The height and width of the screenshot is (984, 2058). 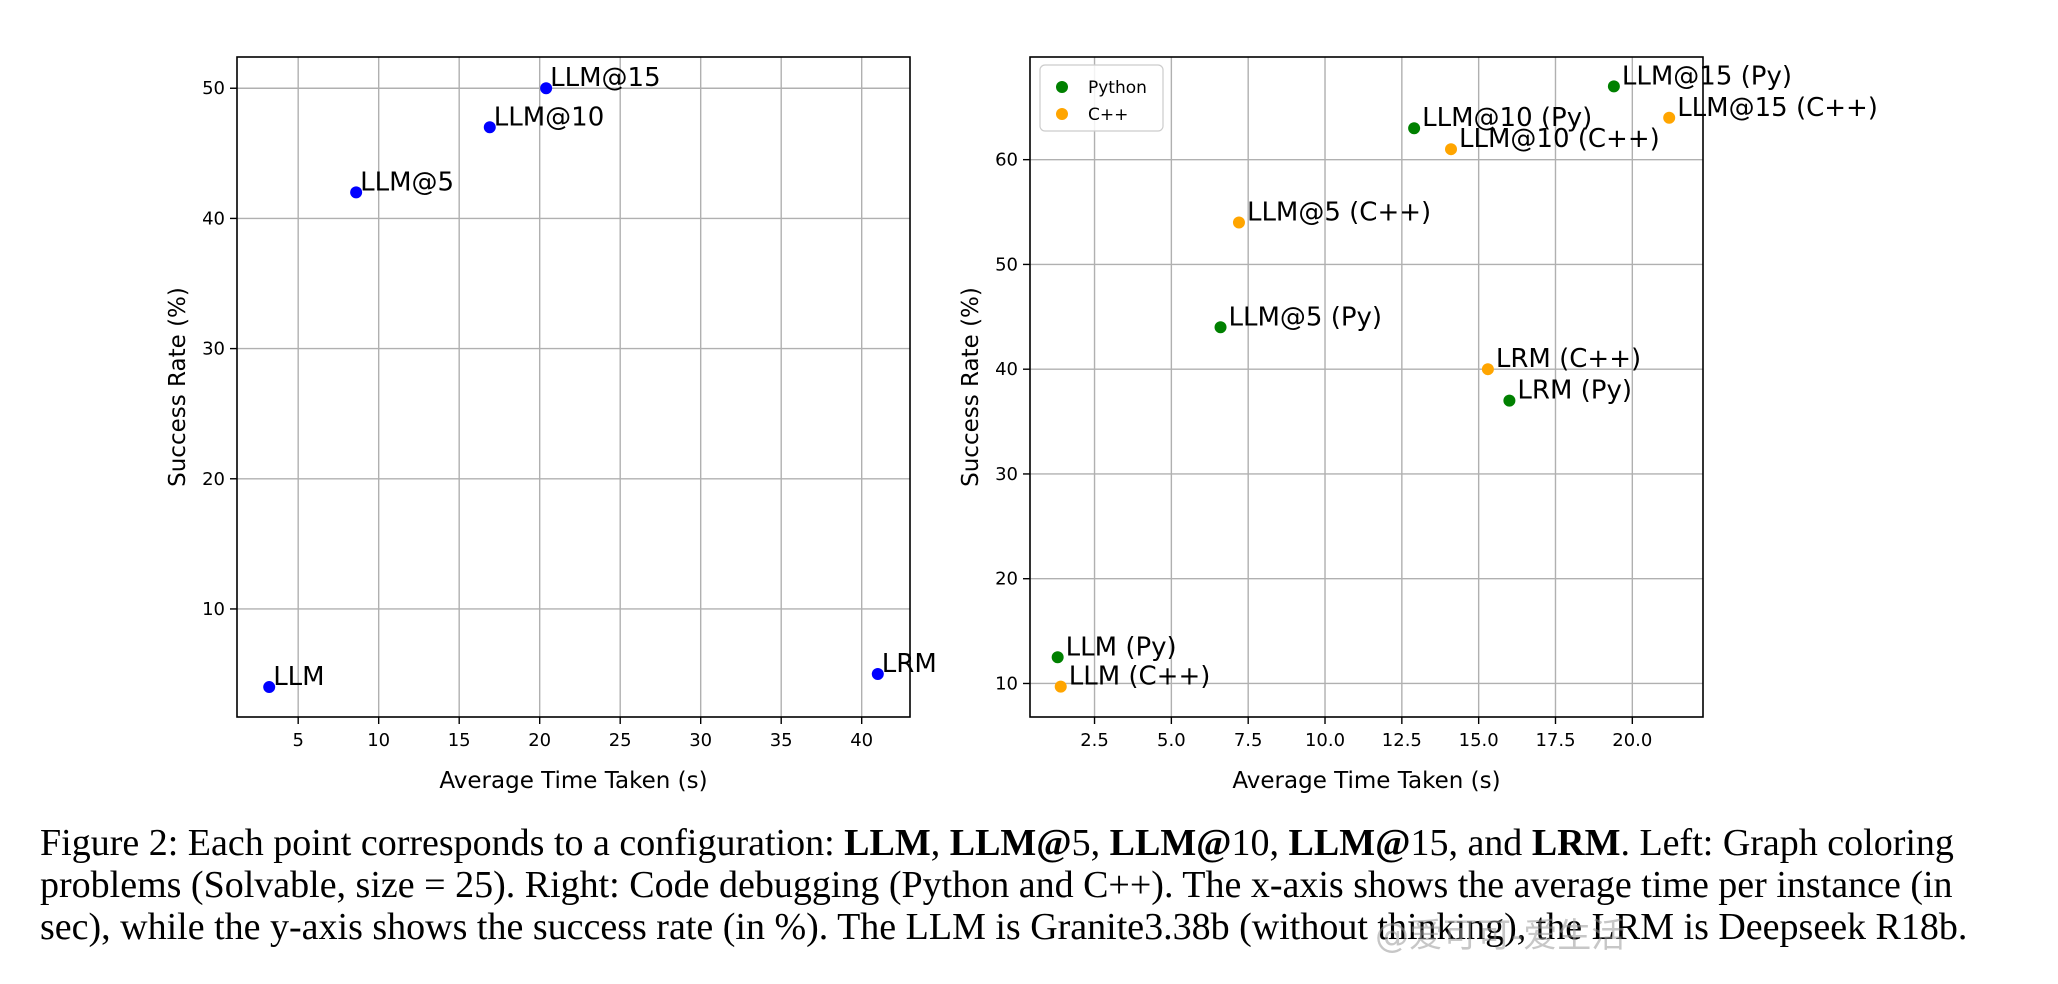 I want to click on point-label: LRM, so click(x=909, y=664).